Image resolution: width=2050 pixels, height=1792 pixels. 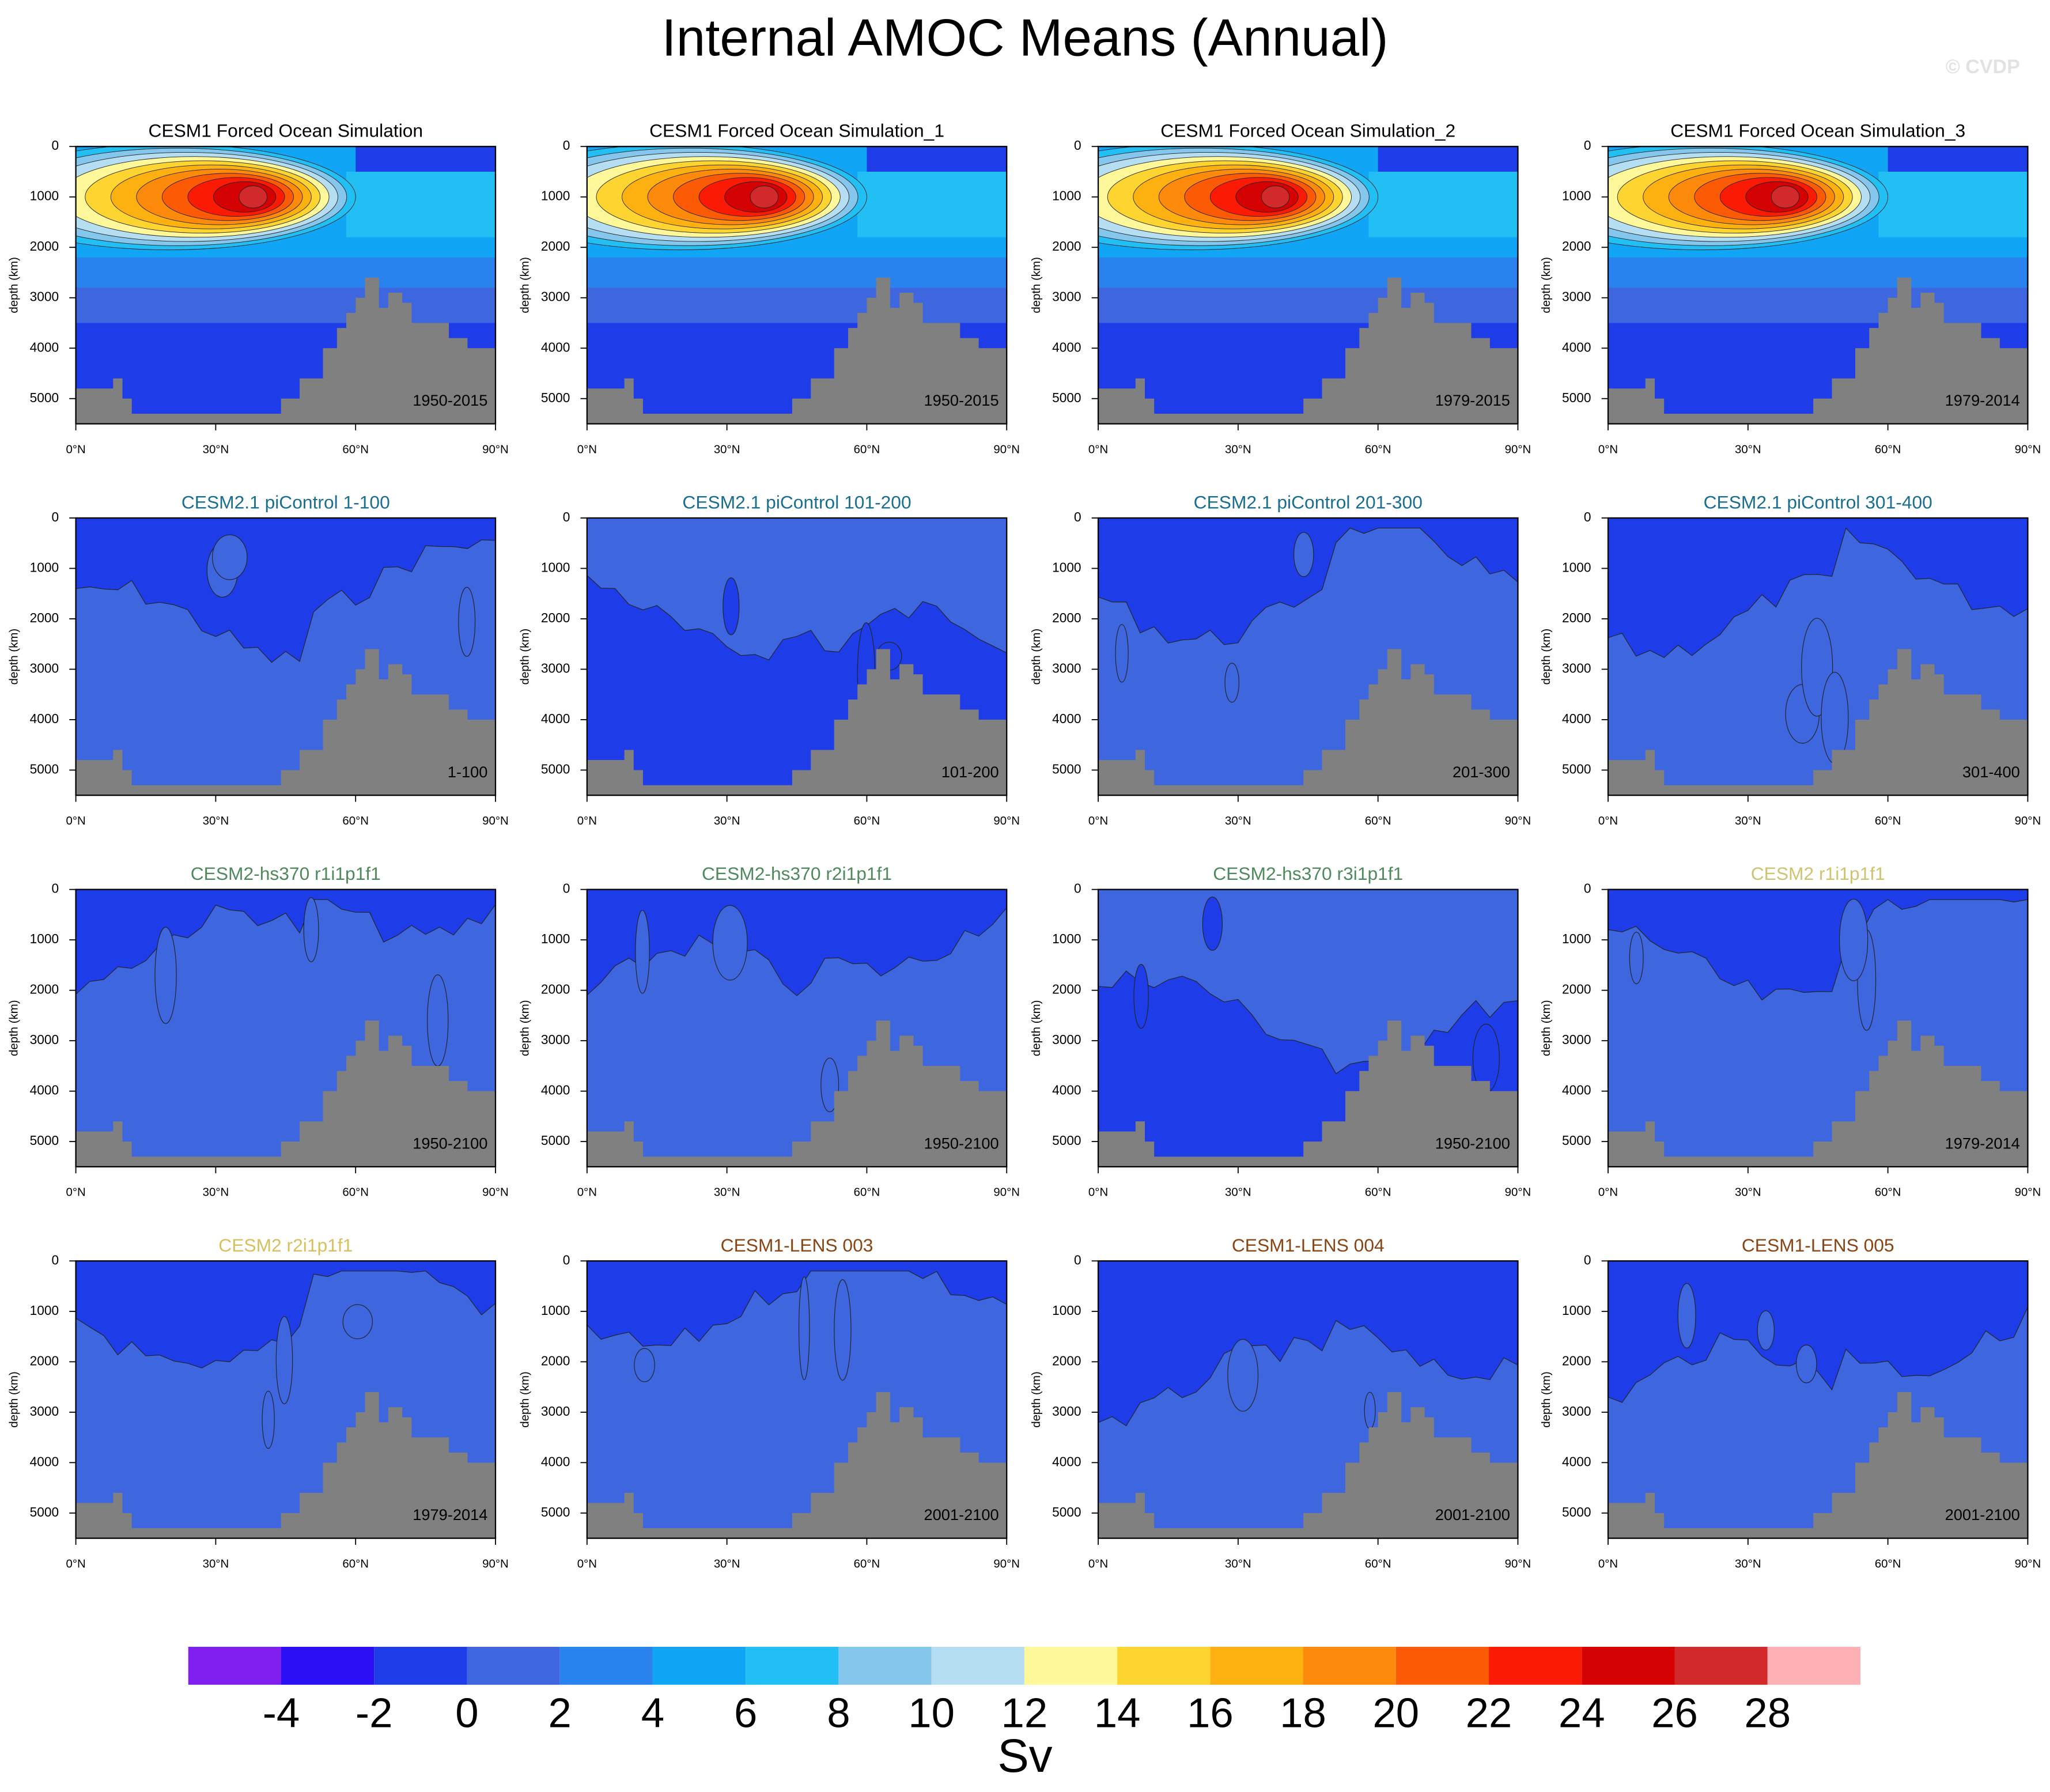 What do you see at coordinates (1817, 130) in the screenshot?
I see `panel-title: CESM1 Forced Ocean Simulation_3` at bounding box center [1817, 130].